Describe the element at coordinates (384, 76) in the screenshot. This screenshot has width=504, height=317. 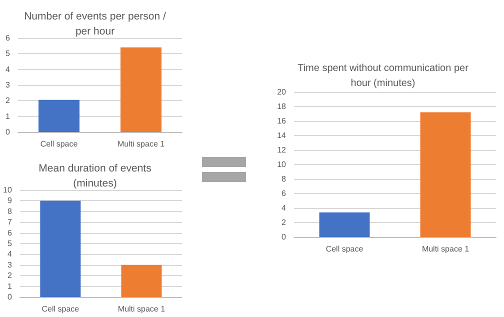
I see `chart-title: Time spent without communication per hour (minutes)` at that location.